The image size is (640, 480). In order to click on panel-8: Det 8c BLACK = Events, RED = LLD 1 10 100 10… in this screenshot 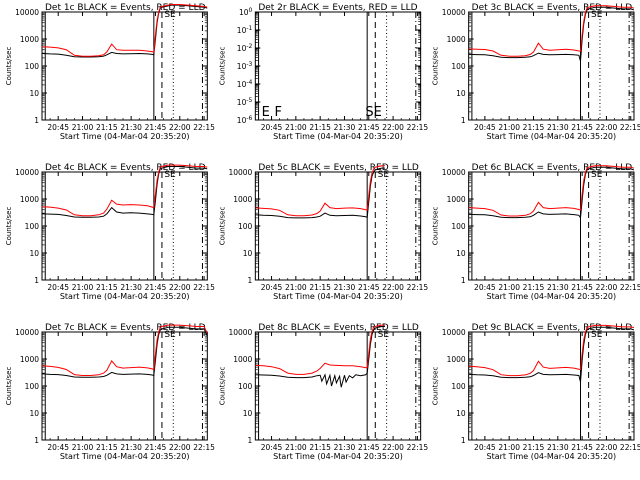, I will do `click(323, 392)`.